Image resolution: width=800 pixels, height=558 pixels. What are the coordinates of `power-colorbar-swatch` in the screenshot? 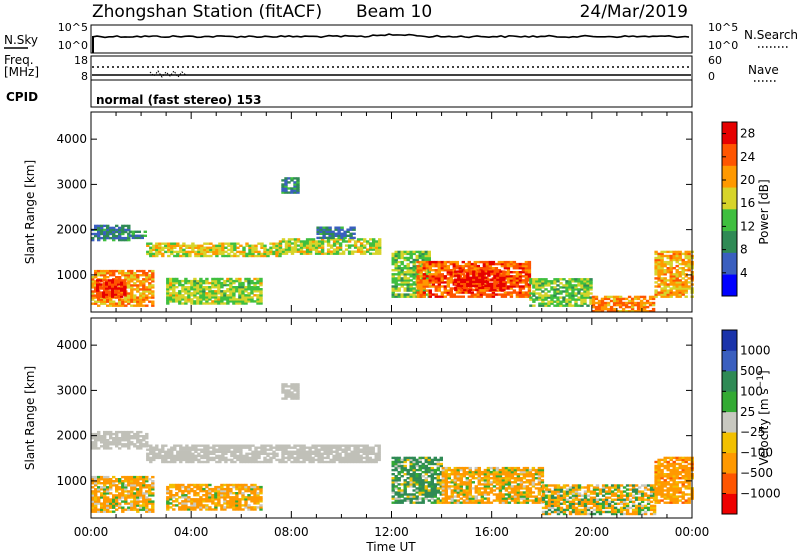 It's located at (729, 285).